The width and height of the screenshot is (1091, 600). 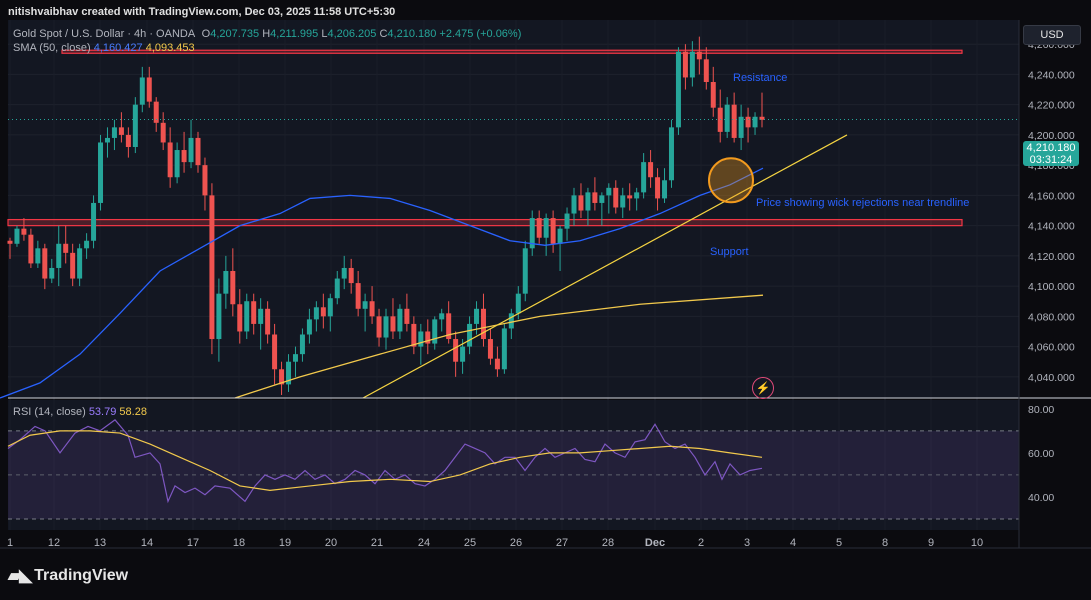 I want to click on support-label: Support, so click(x=729, y=252).